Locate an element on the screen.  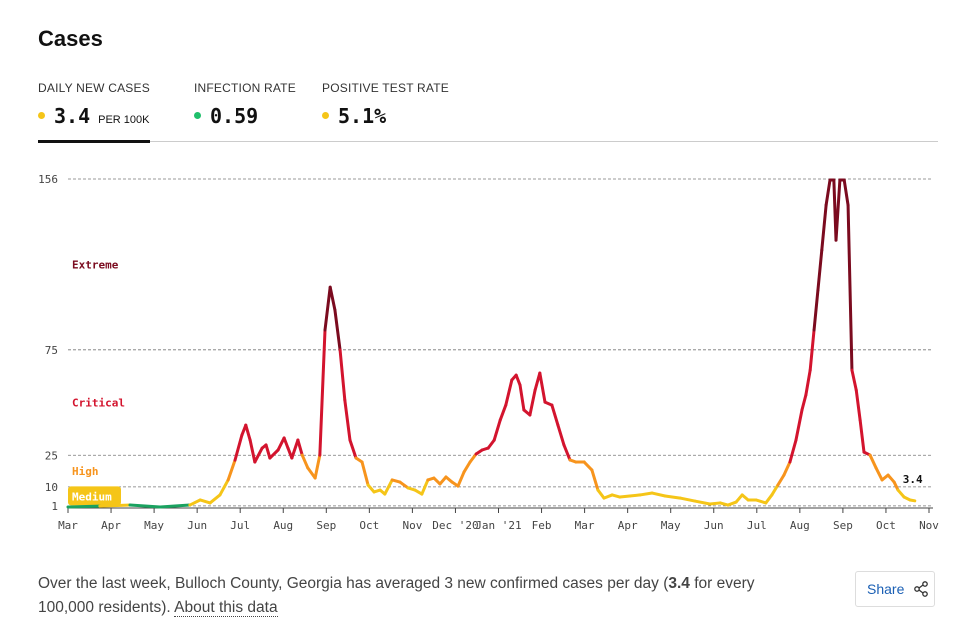
tab-value: 0.59 is located at coordinates (234, 116).